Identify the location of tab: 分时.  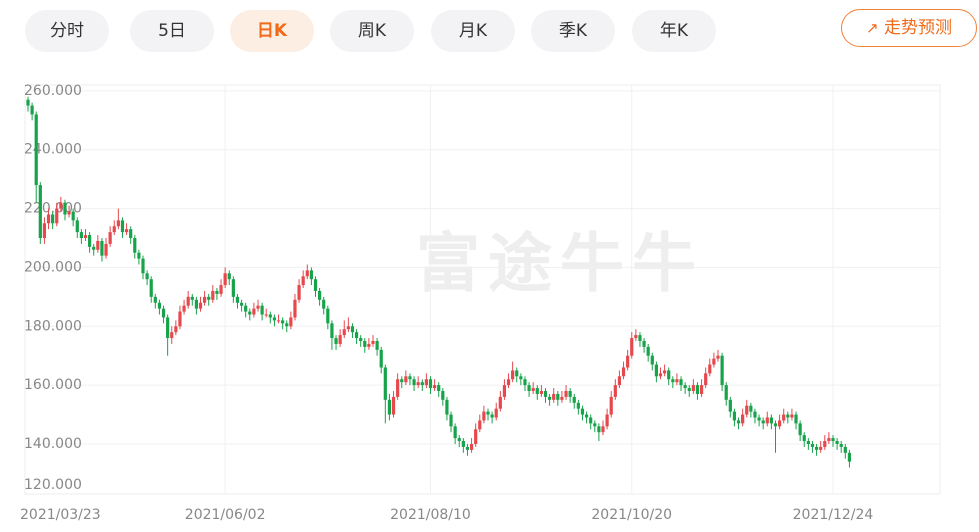
(67, 31).